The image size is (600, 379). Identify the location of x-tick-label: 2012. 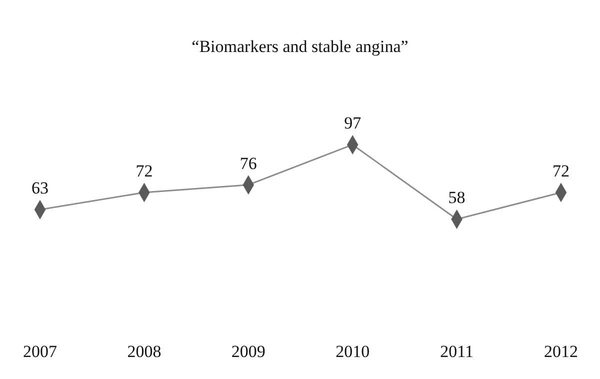
(561, 351).